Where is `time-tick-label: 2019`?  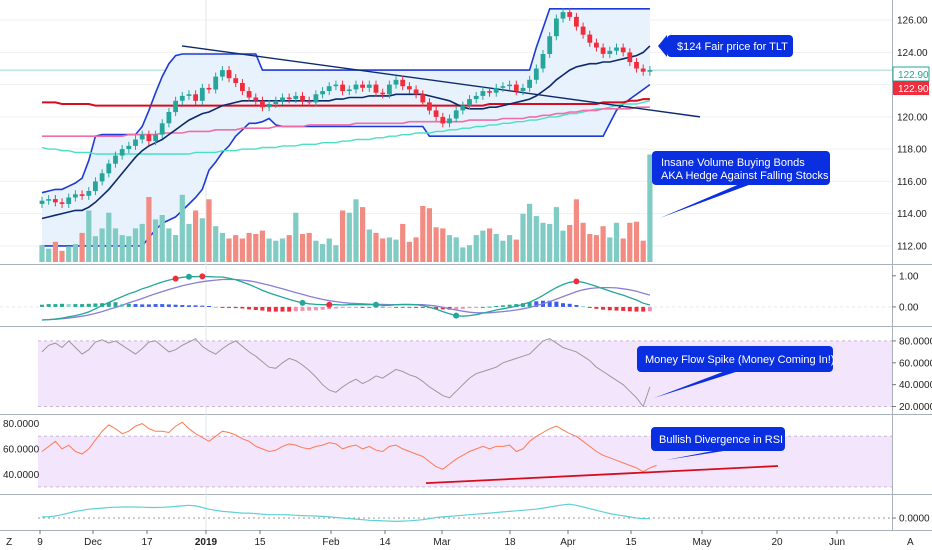 time-tick-label: 2019 is located at coordinates (206, 542).